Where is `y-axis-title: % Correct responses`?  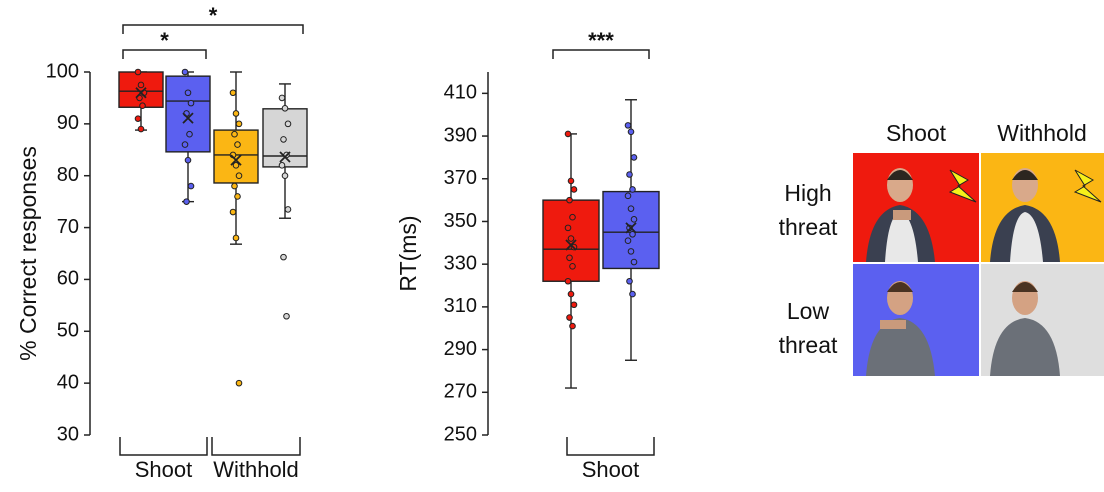 y-axis-title: % Correct responses is located at coordinates (28, 253).